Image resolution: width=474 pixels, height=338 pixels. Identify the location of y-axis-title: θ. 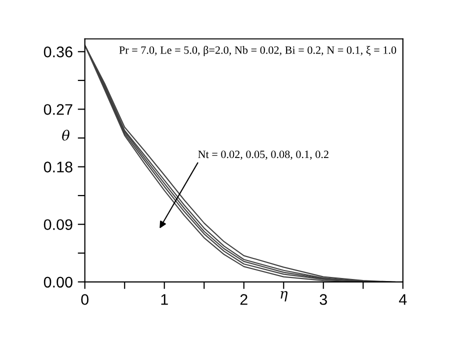
(66, 135).